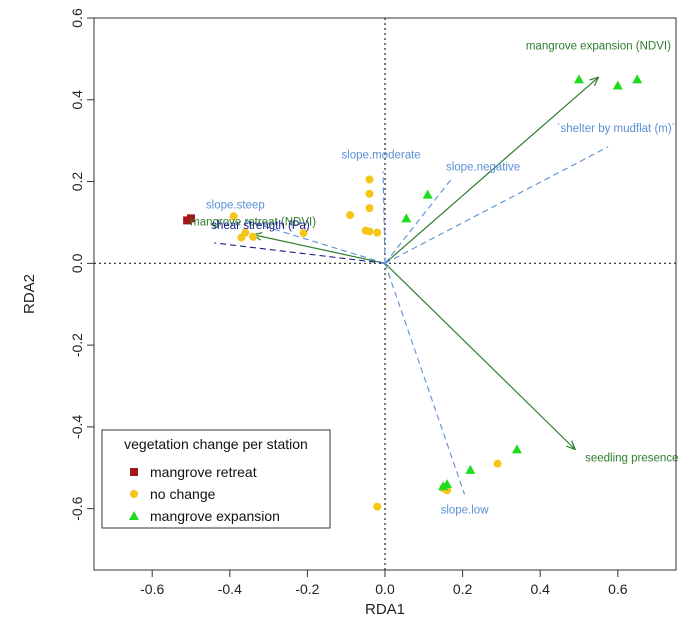 The width and height of the screenshot is (680, 621). What do you see at coordinates (616, 129) in the screenshot?
I see `vector-label-7: `shelter by mudflat (m)`` at bounding box center [616, 129].